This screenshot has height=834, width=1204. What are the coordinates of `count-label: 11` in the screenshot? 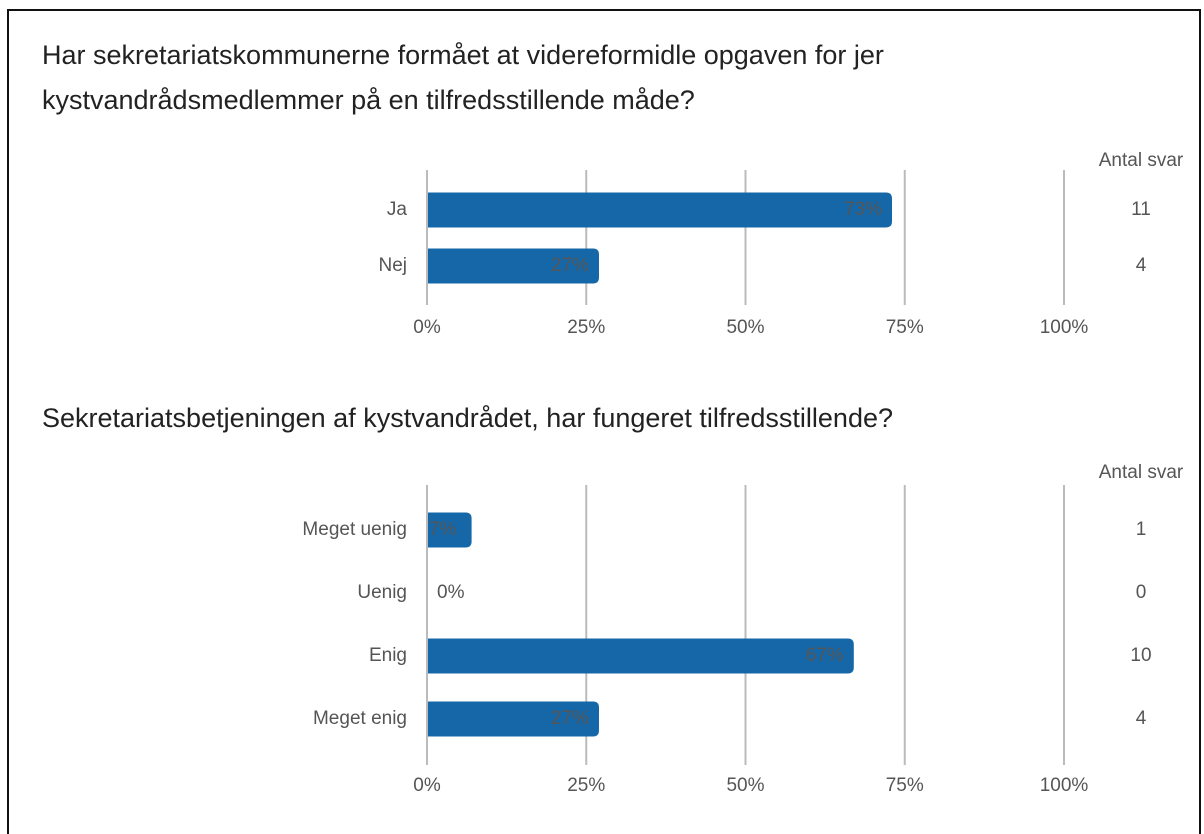 It's located at (1141, 209).